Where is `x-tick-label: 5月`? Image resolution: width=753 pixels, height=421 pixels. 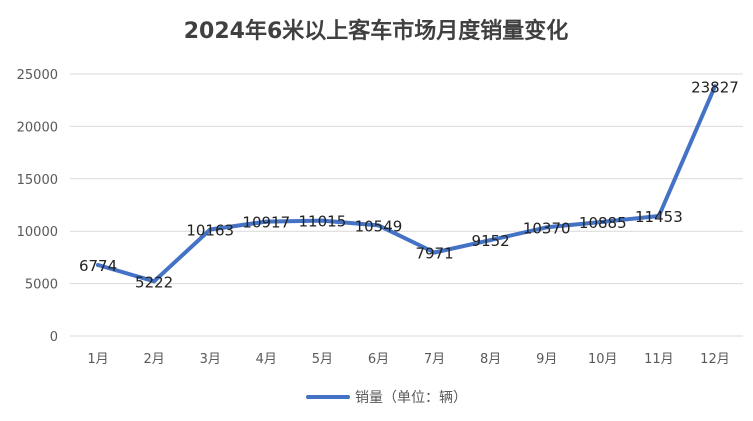 x-tick-label: 5月 is located at coordinates (322, 359).